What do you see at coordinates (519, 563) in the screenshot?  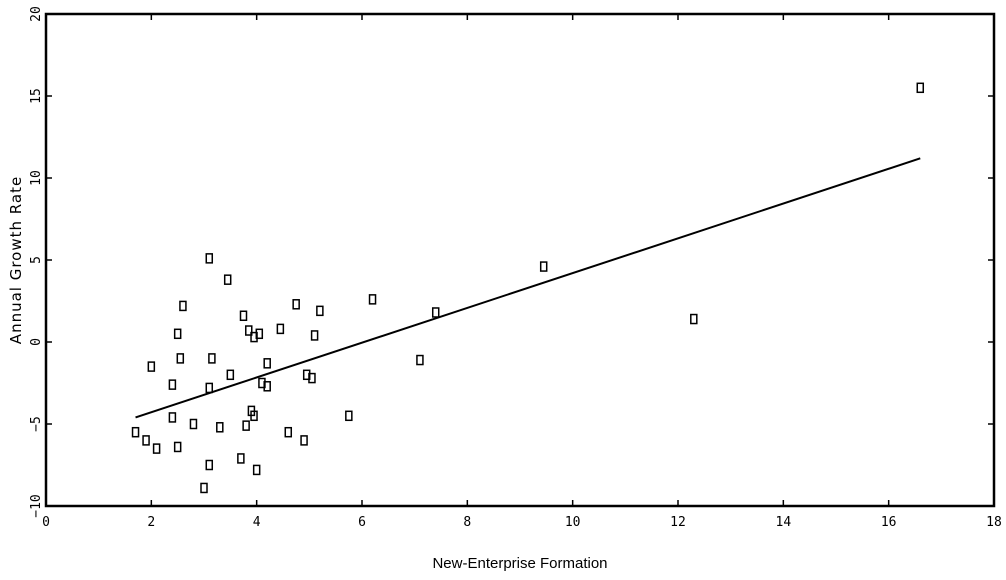 I see `x-axis-title: New-Enterprise Formation` at bounding box center [519, 563].